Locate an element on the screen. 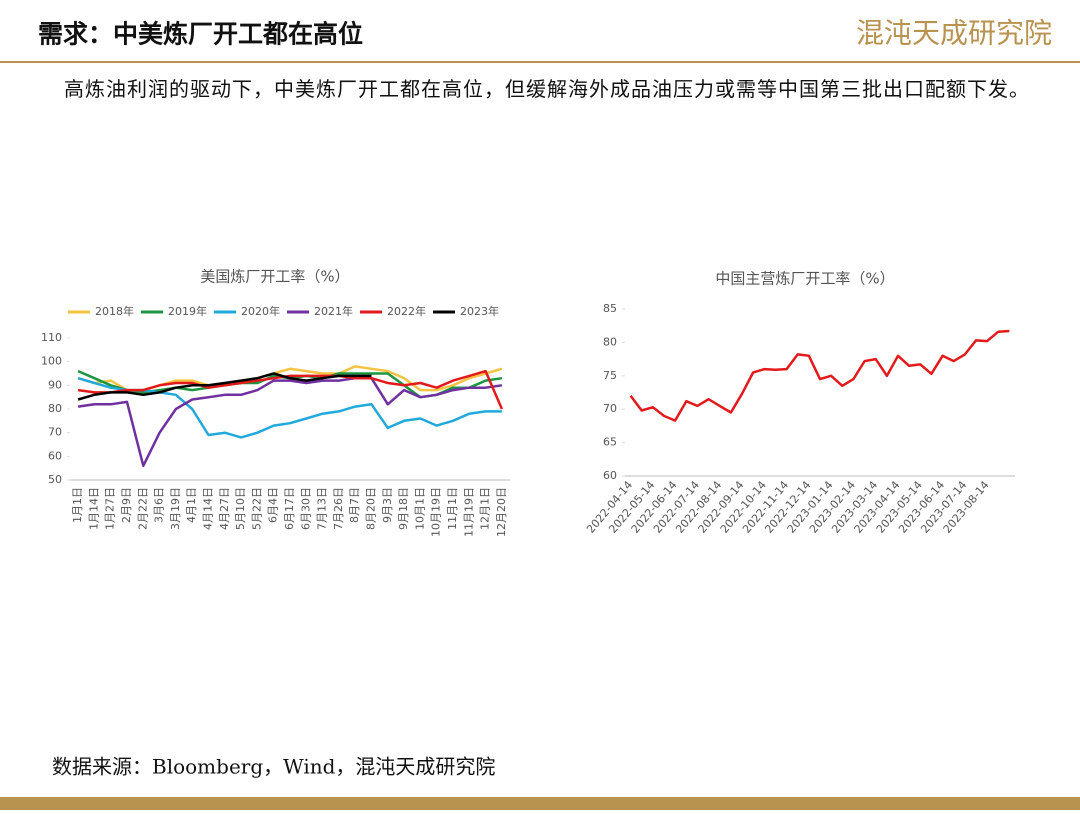 The height and width of the screenshot is (814, 1080). y-tick-label: 100 is located at coordinates (51, 361).